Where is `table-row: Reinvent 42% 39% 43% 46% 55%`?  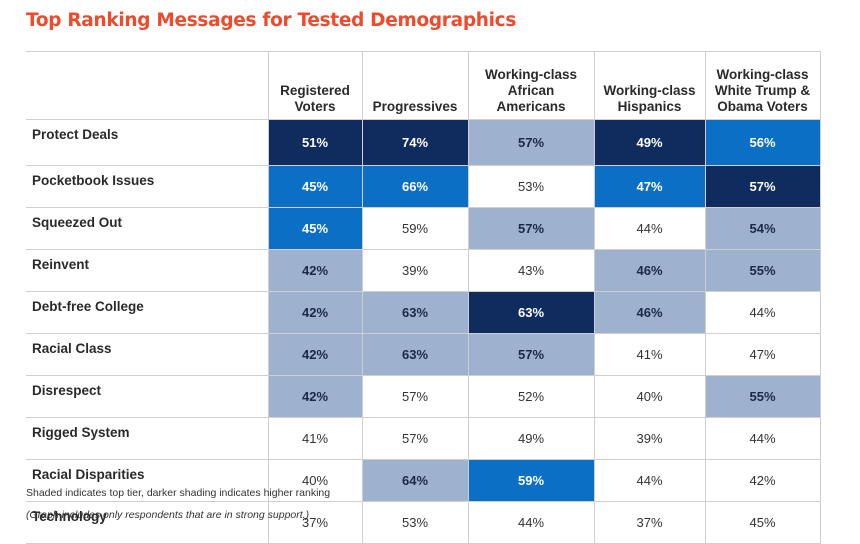
table-row: Reinvent 42% 39% 43% 46% 55% is located at coordinates (423, 270).